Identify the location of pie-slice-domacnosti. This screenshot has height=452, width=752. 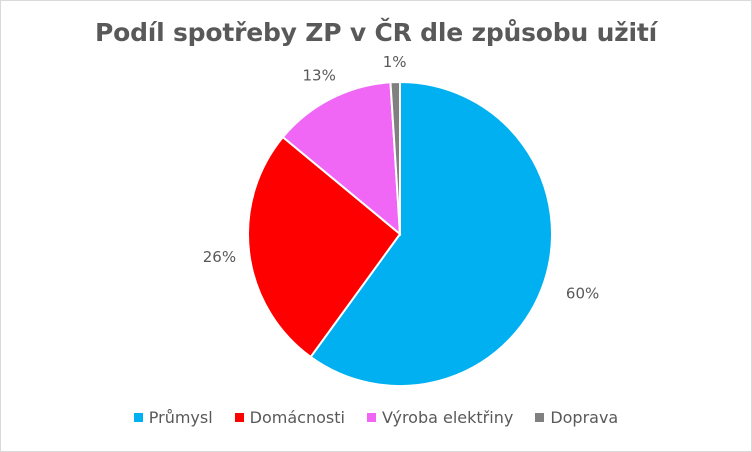
(324, 247).